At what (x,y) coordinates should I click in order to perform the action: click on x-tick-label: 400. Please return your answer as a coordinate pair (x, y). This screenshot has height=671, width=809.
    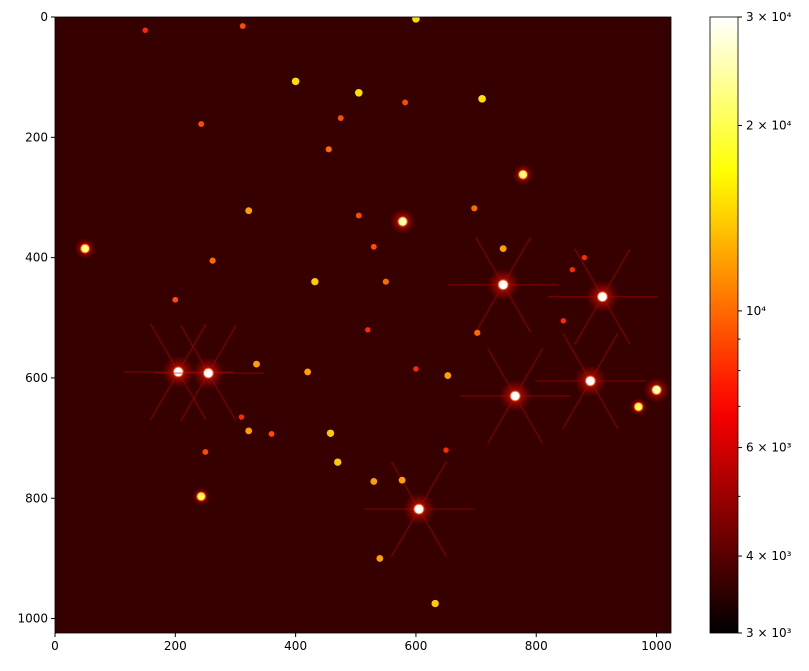
    Looking at the image, I should click on (295, 646).